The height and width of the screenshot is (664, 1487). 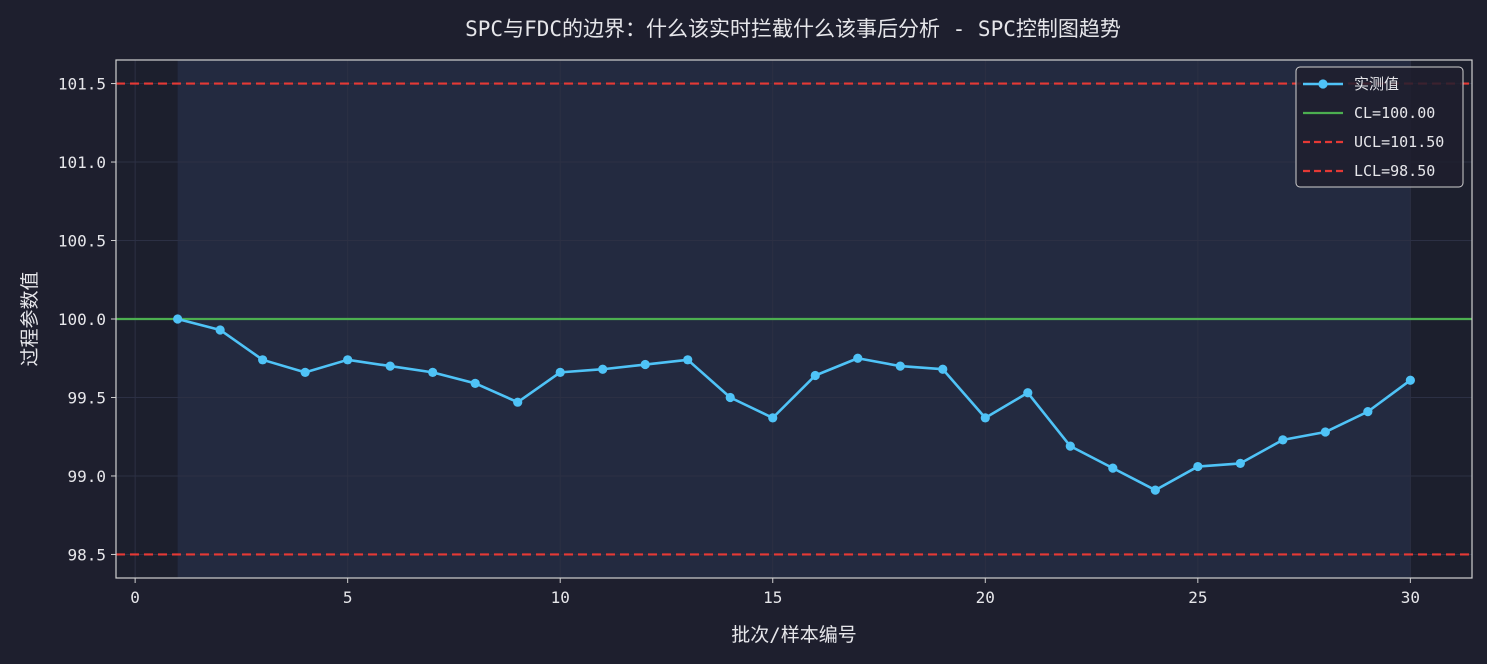 What do you see at coordinates (30, 318) in the screenshot?
I see `y-axis-label: 过程参数值` at bounding box center [30, 318].